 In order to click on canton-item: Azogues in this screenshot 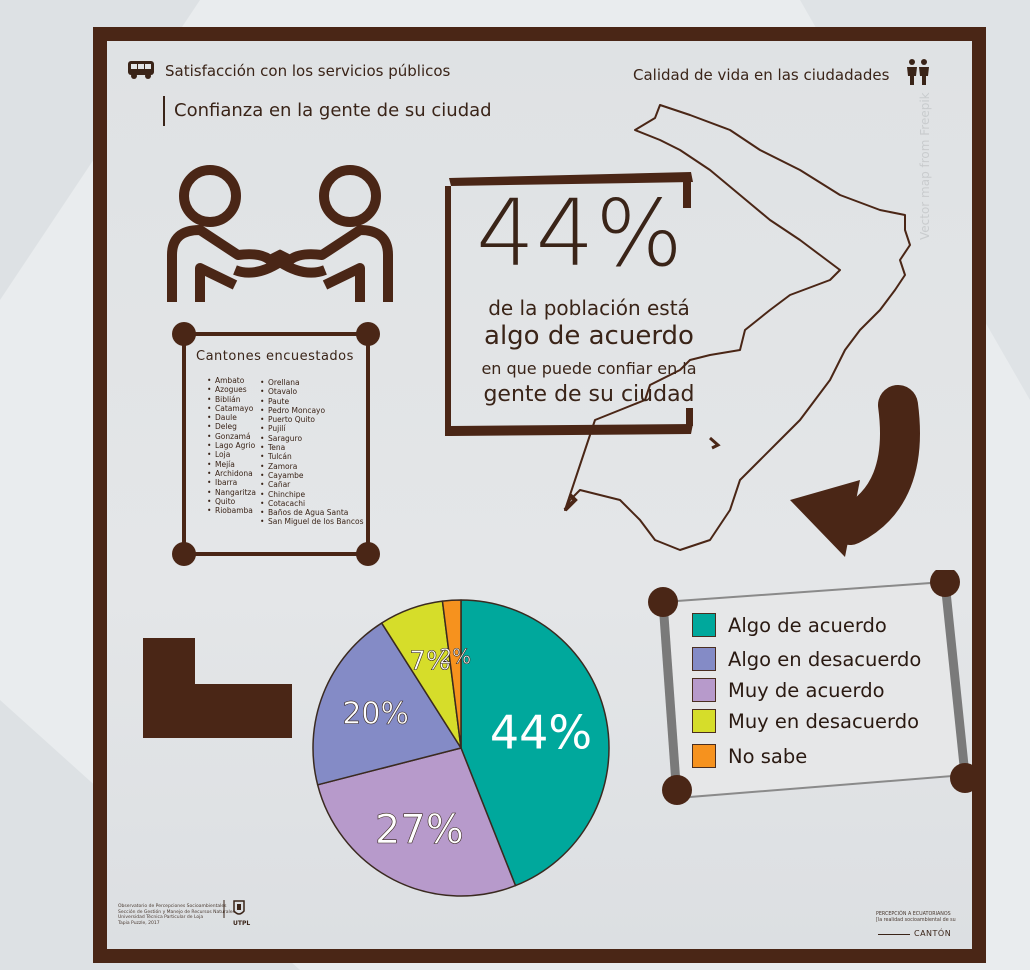, I will do `click(231, 390)`.